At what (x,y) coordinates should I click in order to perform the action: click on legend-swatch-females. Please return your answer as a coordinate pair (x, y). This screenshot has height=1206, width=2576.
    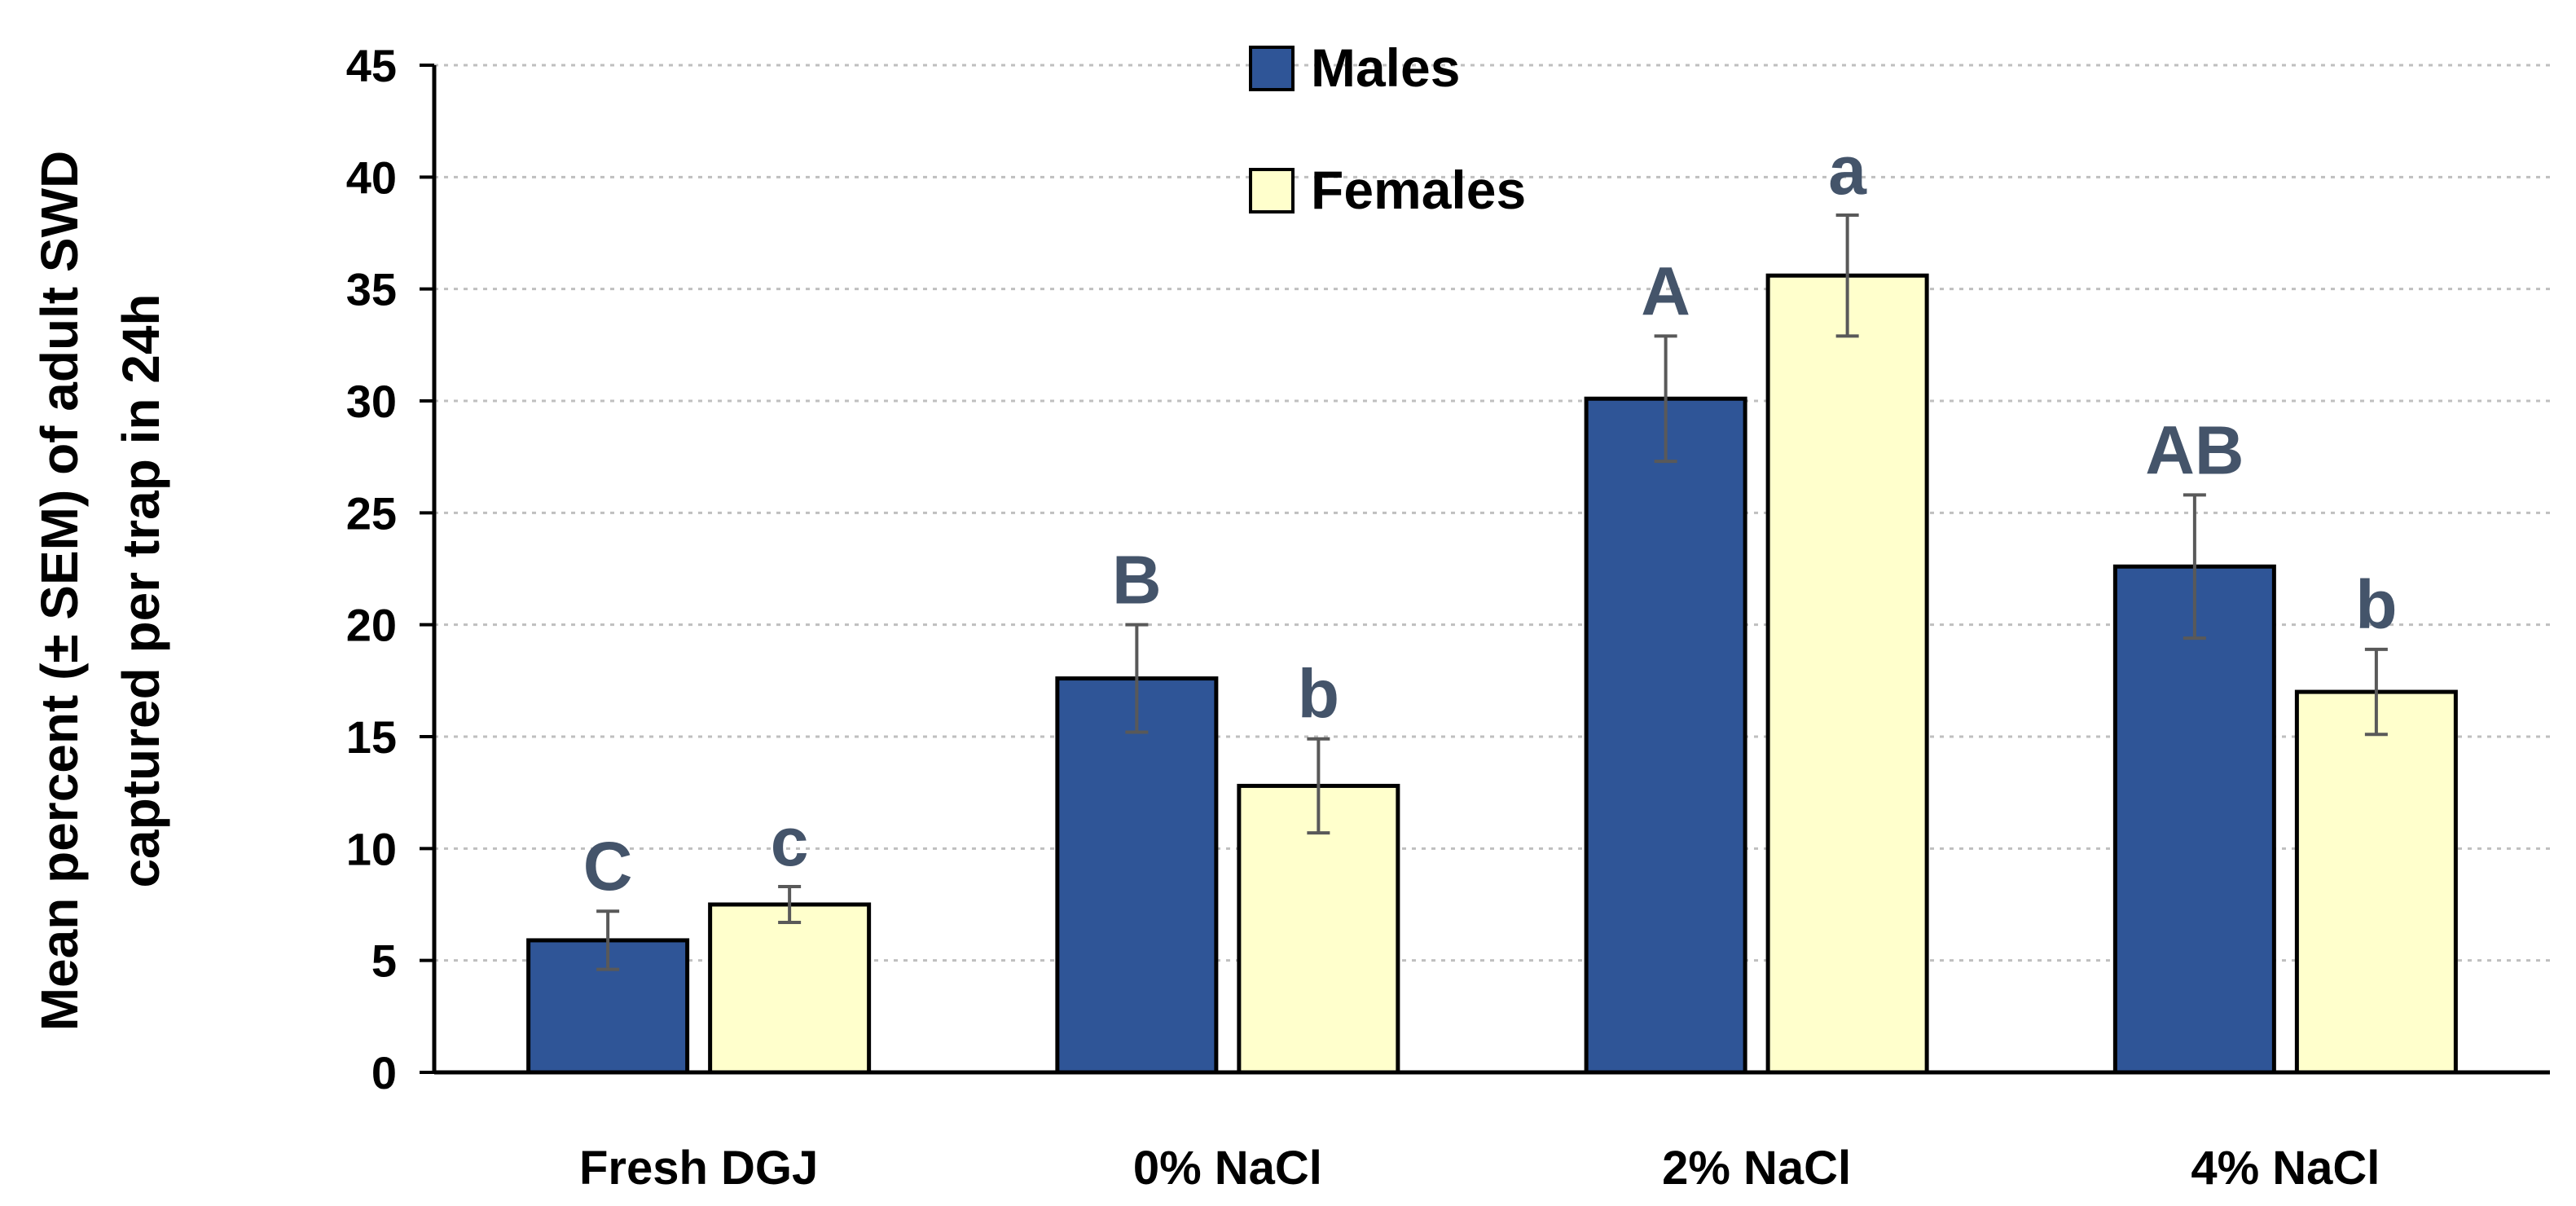
    Looking at the image, I should click on (1272, 190).